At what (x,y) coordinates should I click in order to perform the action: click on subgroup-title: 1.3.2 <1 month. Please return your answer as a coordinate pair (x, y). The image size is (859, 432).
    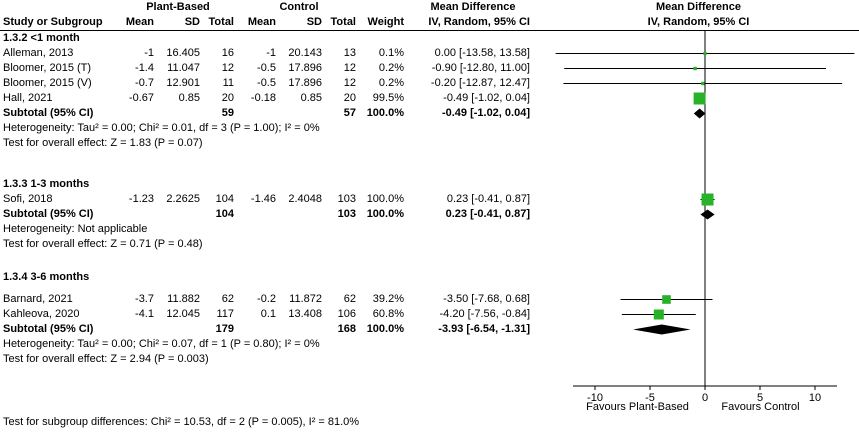
    Looking at the image, I should click on (41, 38).